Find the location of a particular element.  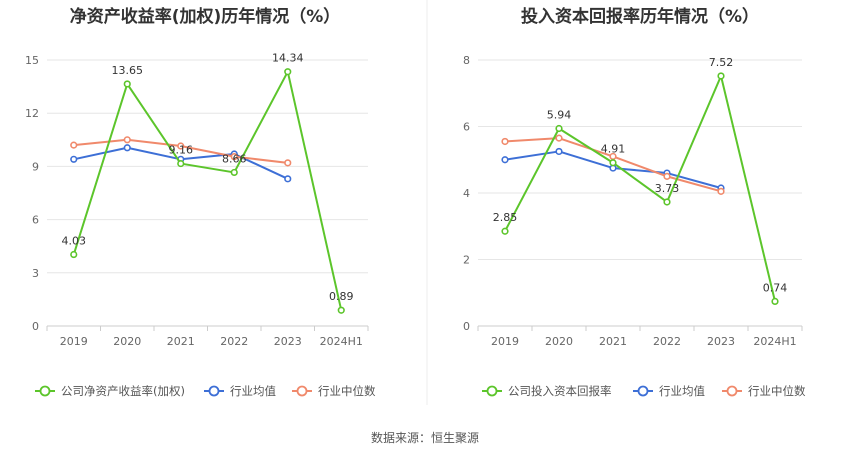

chart-title: 投入资本回报率历年情况（%） is located at coordinates (640, 16).